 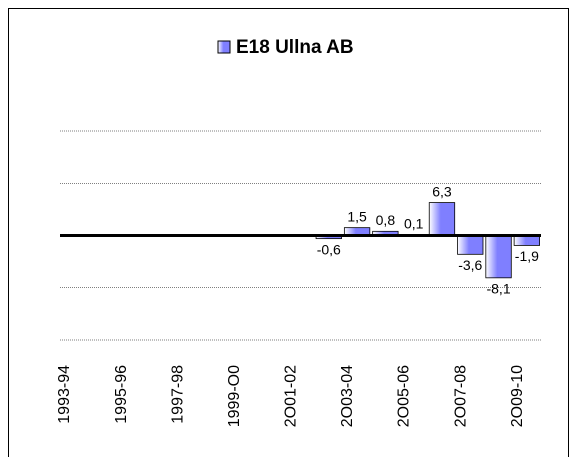 I want to click on data-label: -8,1, so click(x=498, y=289).